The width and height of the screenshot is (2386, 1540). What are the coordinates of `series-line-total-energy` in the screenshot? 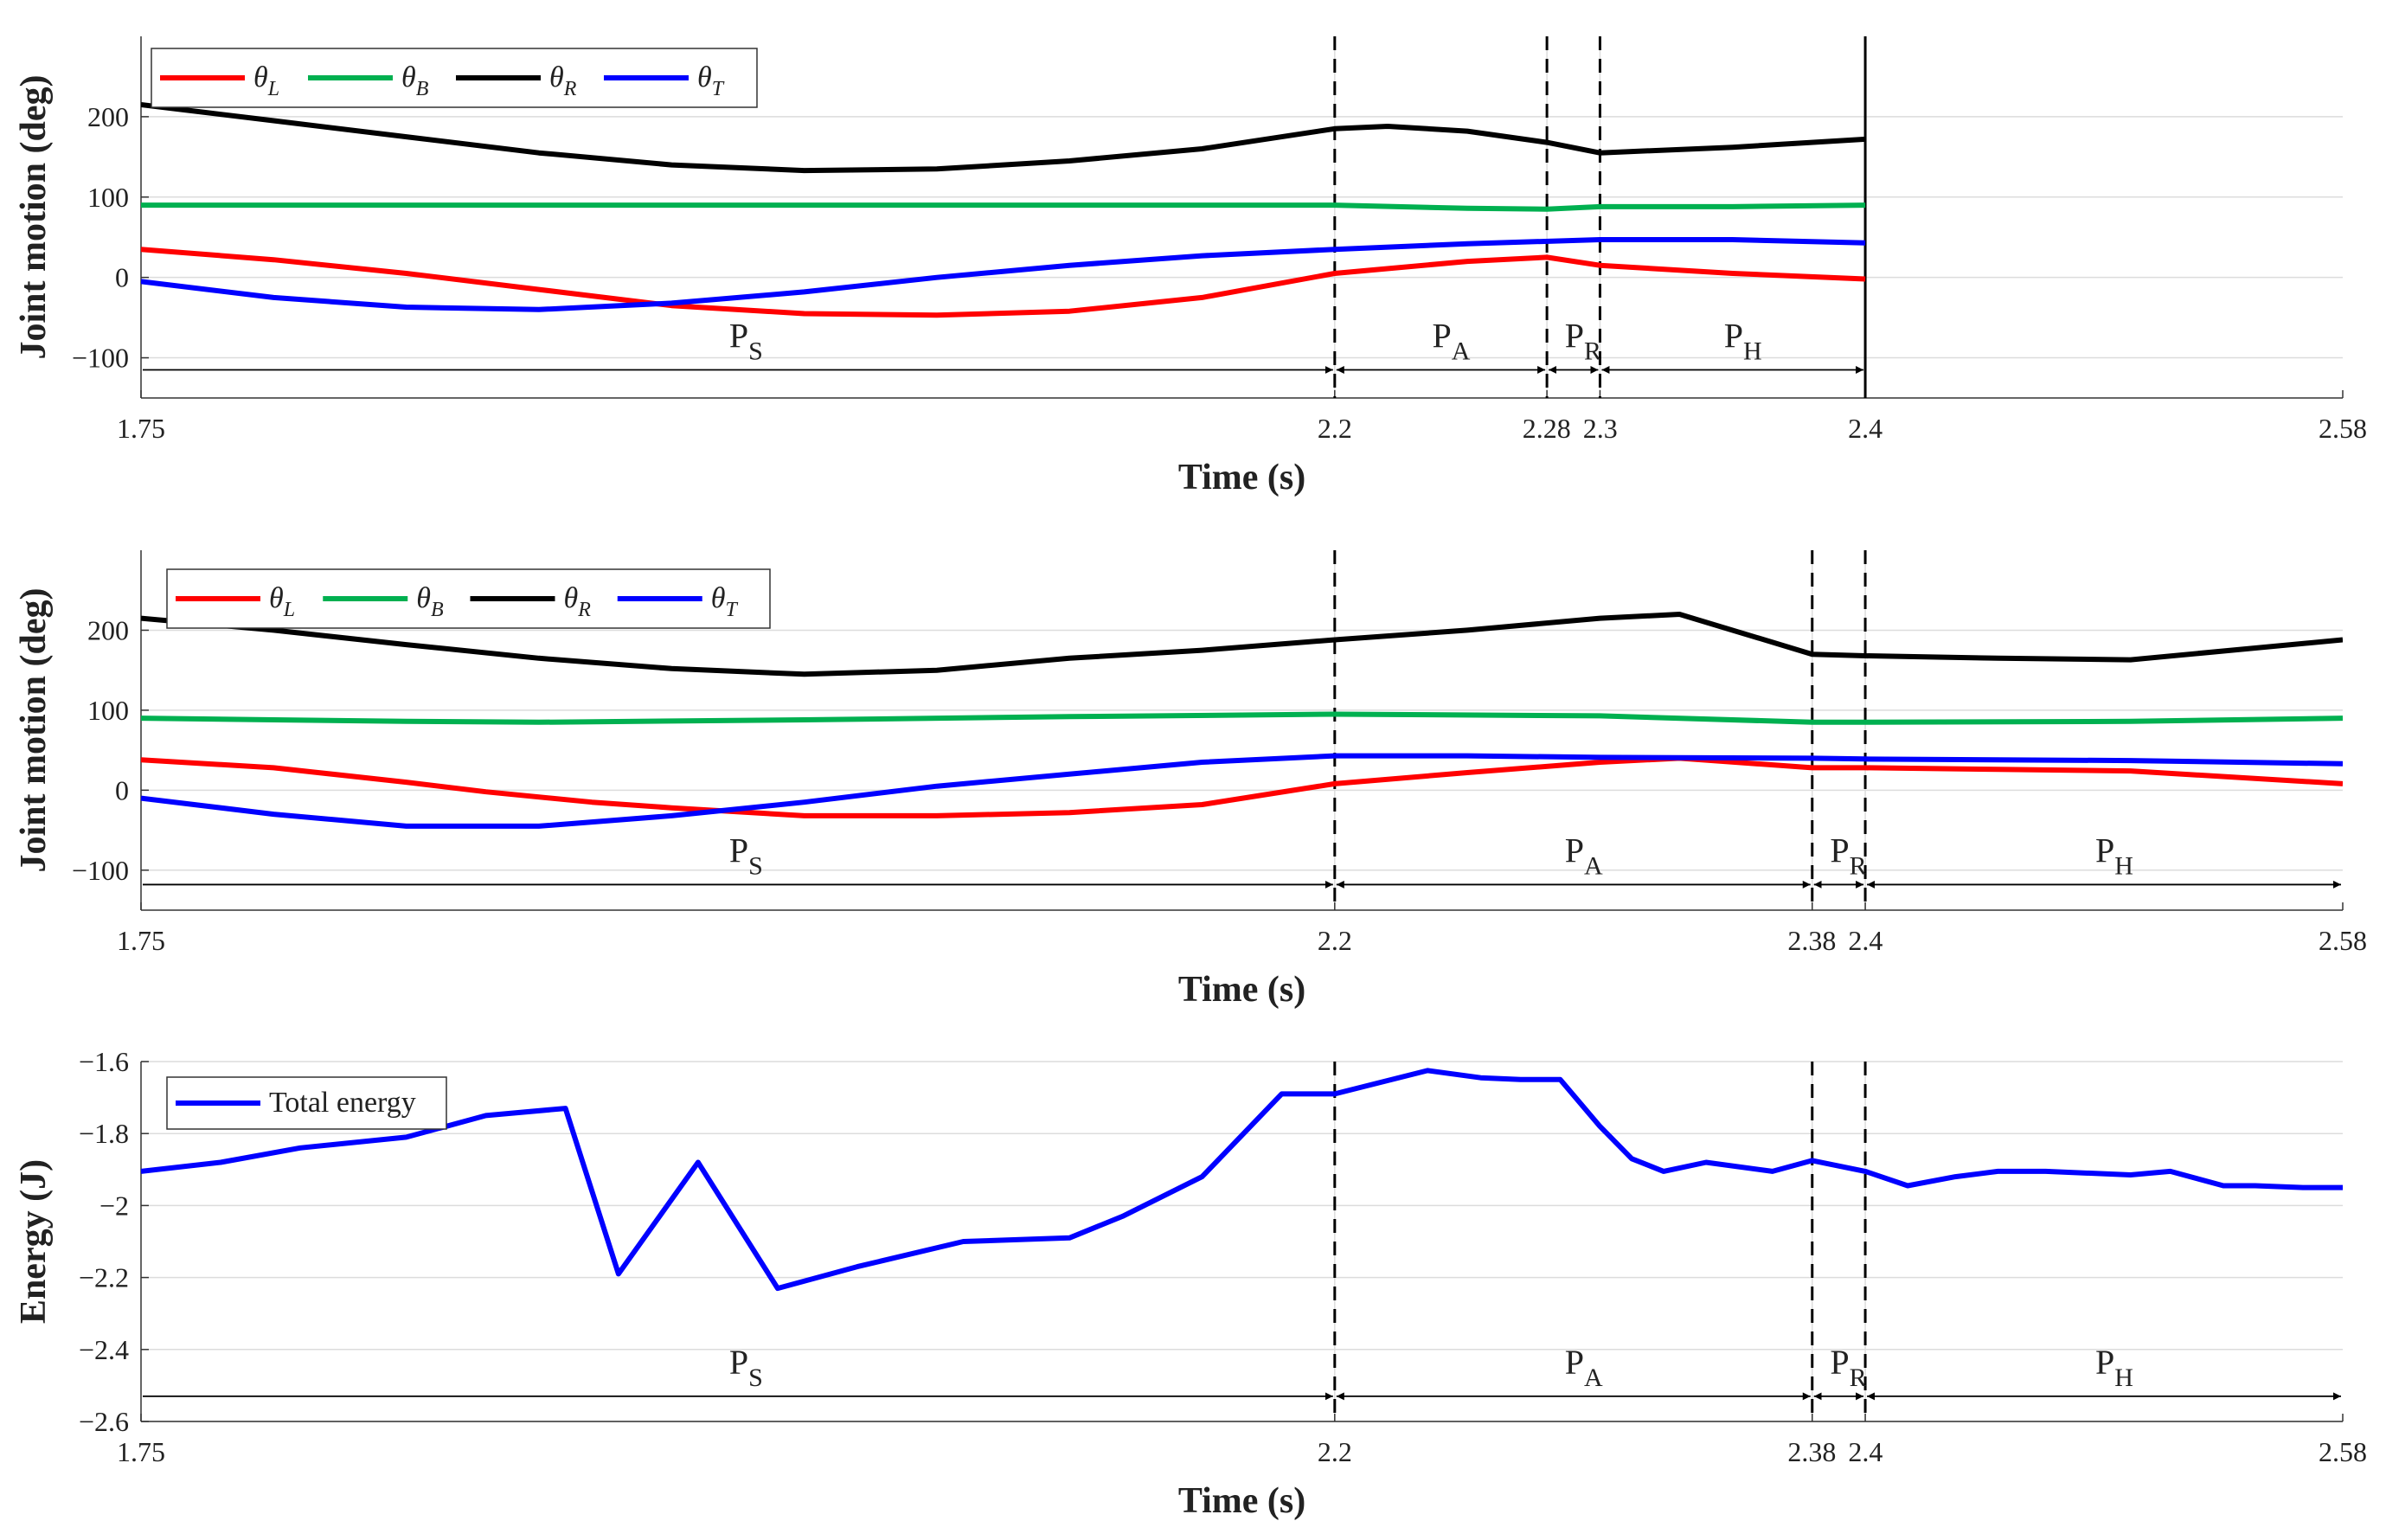 It's located at (1242, 1180).